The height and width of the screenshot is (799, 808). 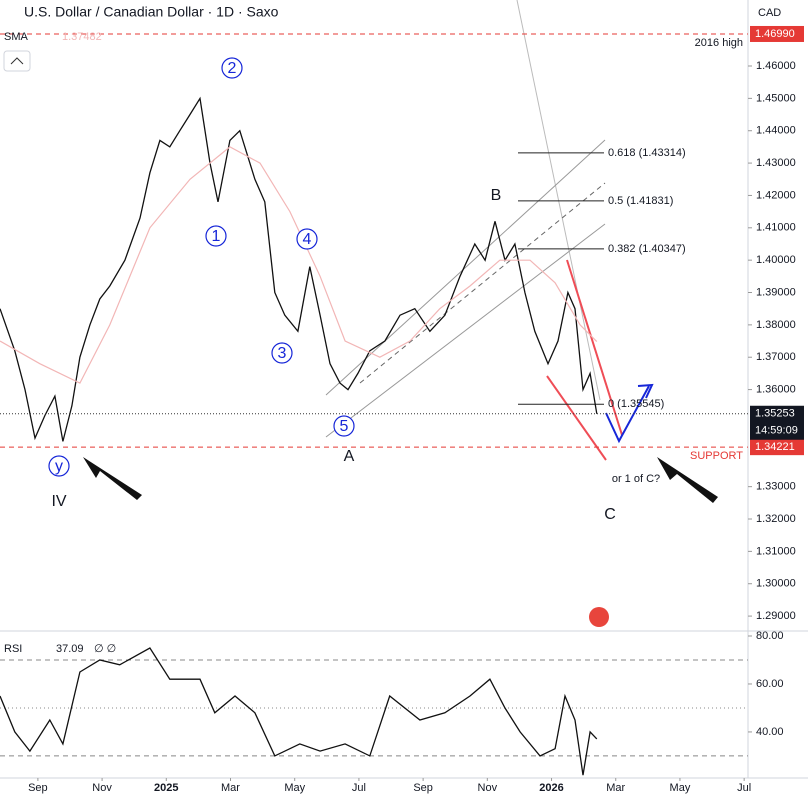 I want to click on x-tick-label: 2026, so click(x=551, y=788).